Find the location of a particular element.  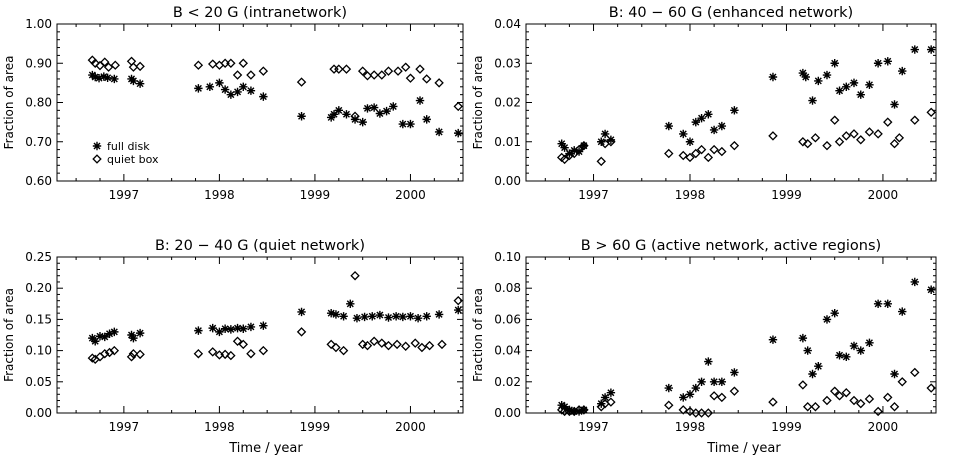

y-tick-label-enhanced-network: 0.00 is located at coordinates (507, 181).